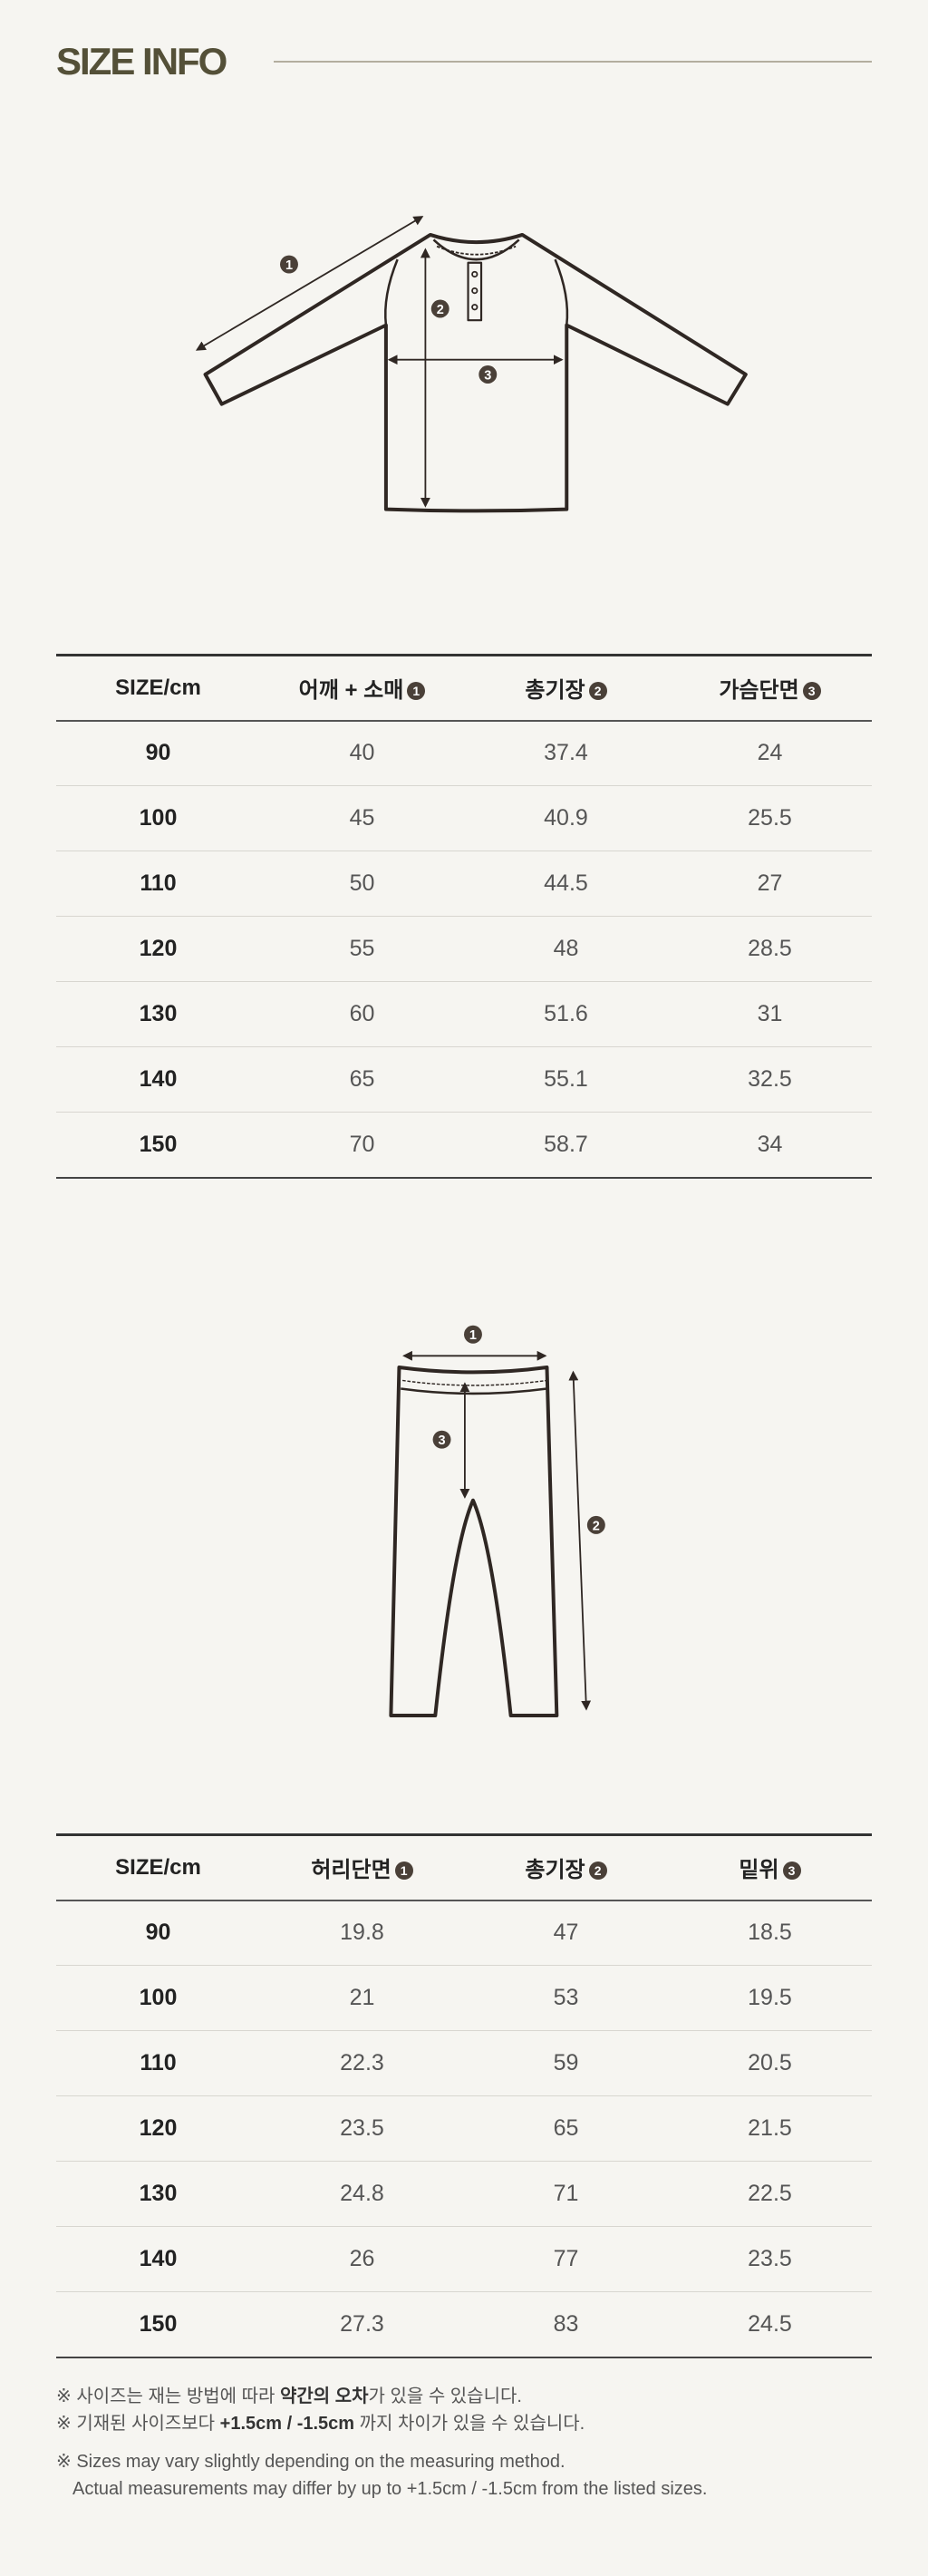 The image size is (928, 2576). Describe the element at coordinates (309, 283) in the screenshot. I see `sleeve-length-arrow` at that location.